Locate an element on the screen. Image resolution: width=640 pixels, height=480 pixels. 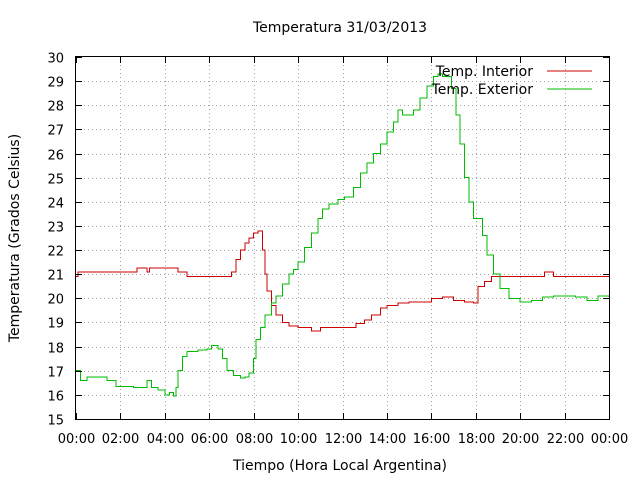
y-tick-label: 25 is located at coordinates (55, 180).